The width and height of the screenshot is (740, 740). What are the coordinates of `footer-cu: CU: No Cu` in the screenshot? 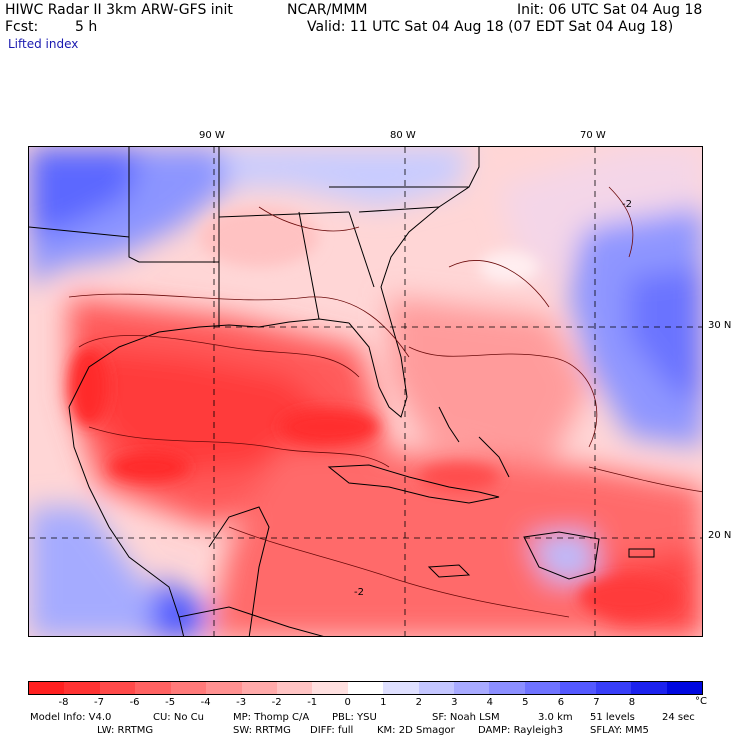 It's located at (178, 717).